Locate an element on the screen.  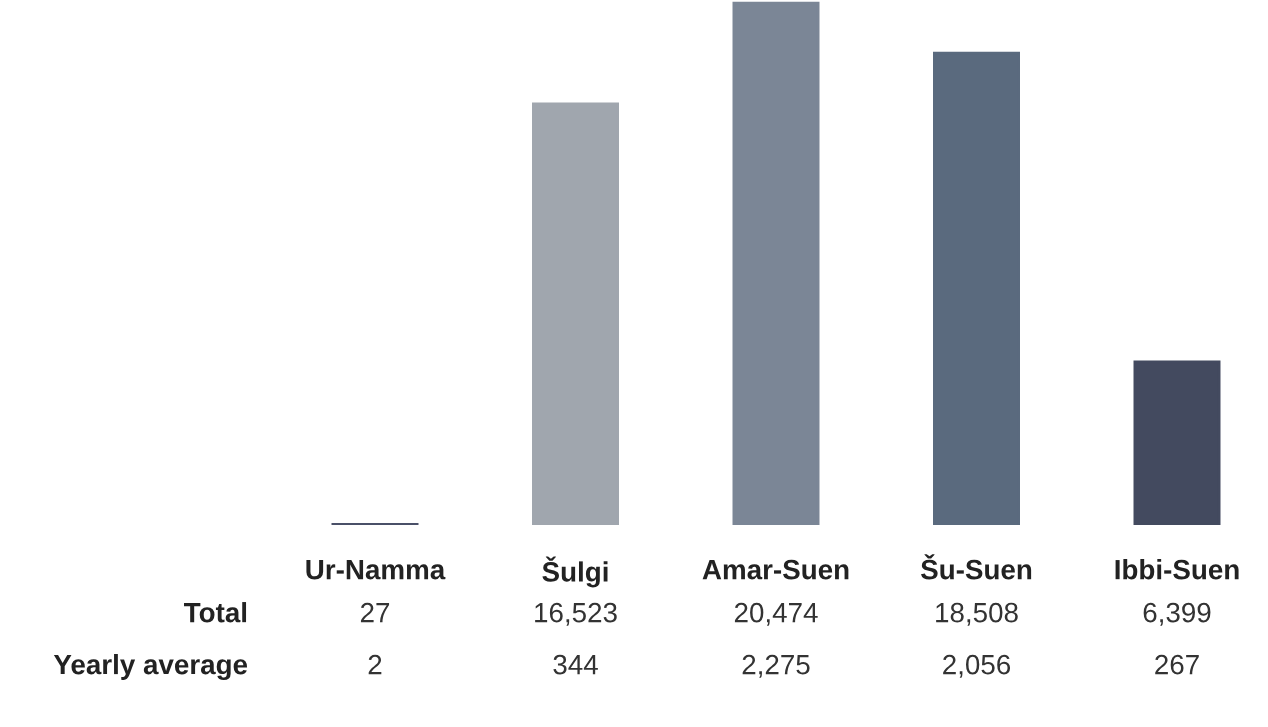
data-label: 6,399 is located at coordinates (1177, 614).